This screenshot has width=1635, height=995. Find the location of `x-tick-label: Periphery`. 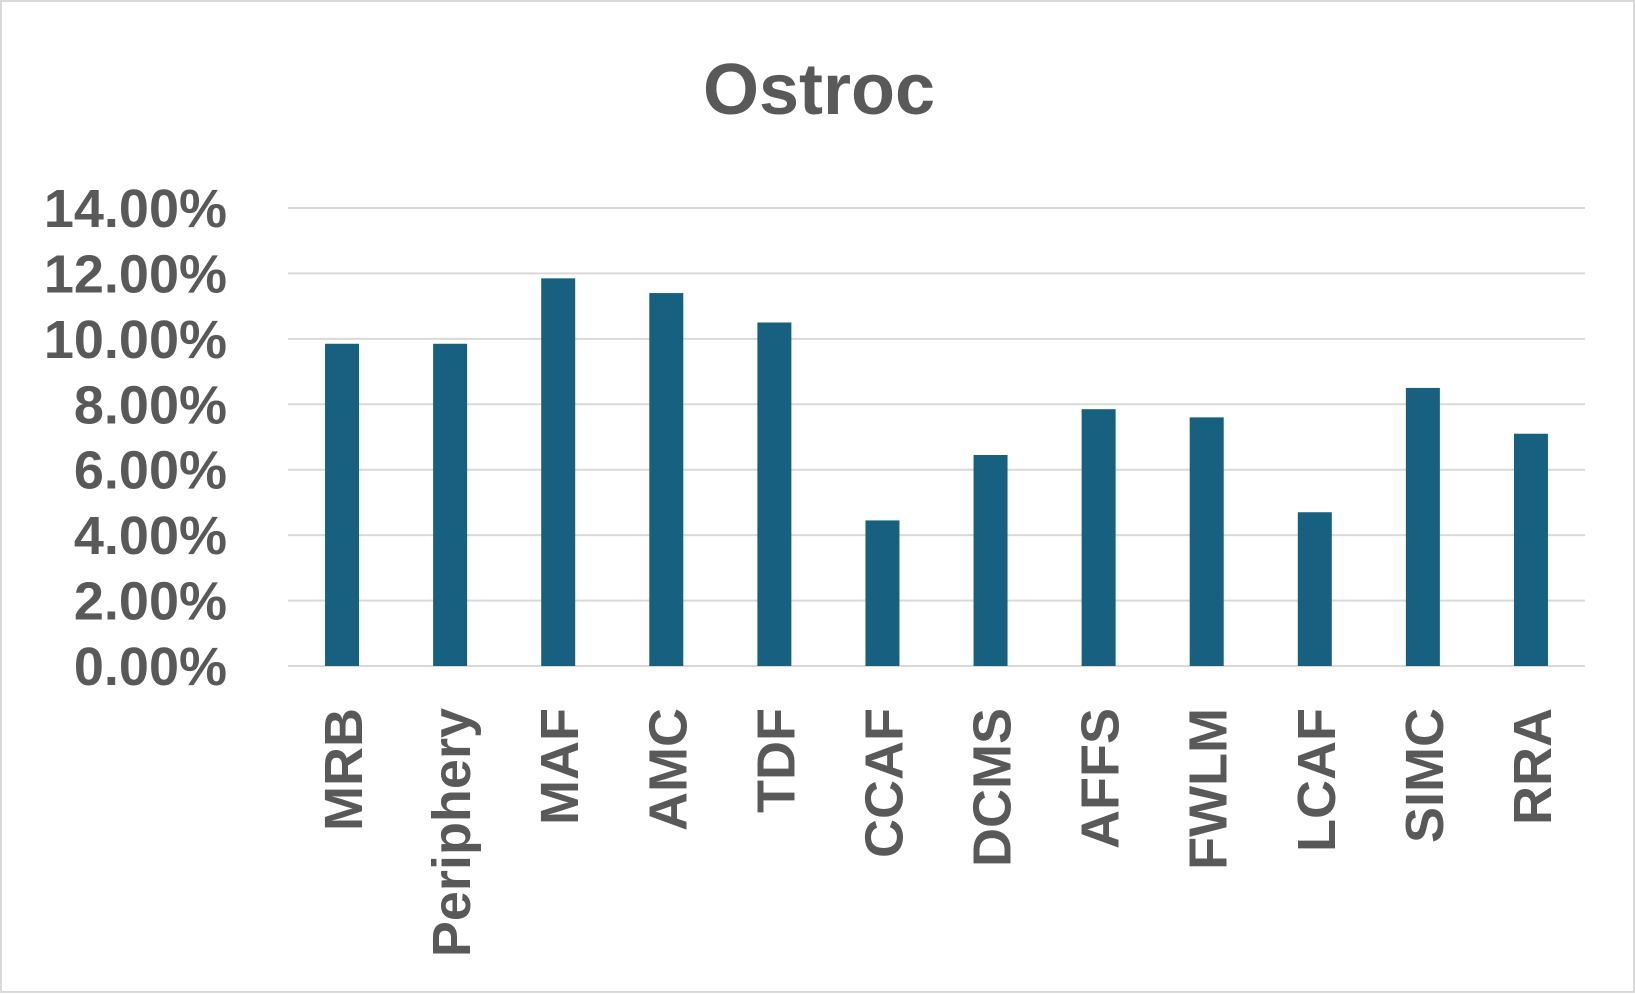

x-tick-label: Periphery is located at coordinates (452, 832).